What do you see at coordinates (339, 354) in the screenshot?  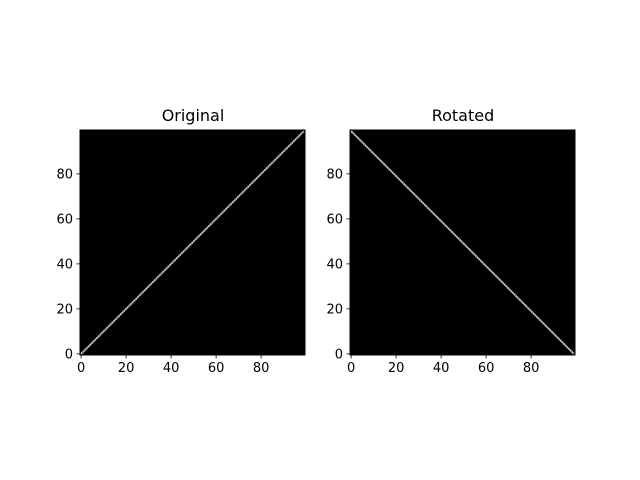 I see `right-y-tick-label: 0` at bounding box center [339, 354].